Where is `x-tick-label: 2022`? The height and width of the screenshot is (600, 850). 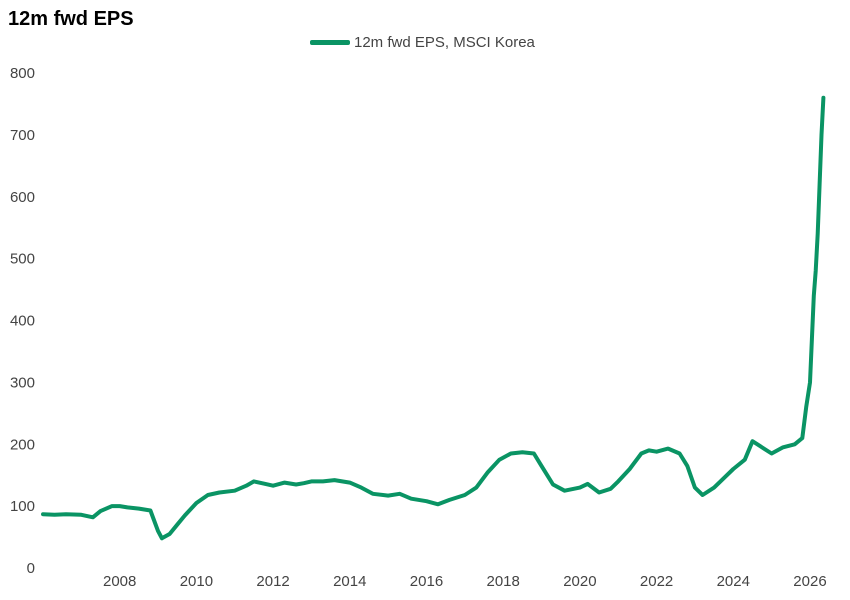 x-tick-label: 2022 is located at coordinates (656, 581).